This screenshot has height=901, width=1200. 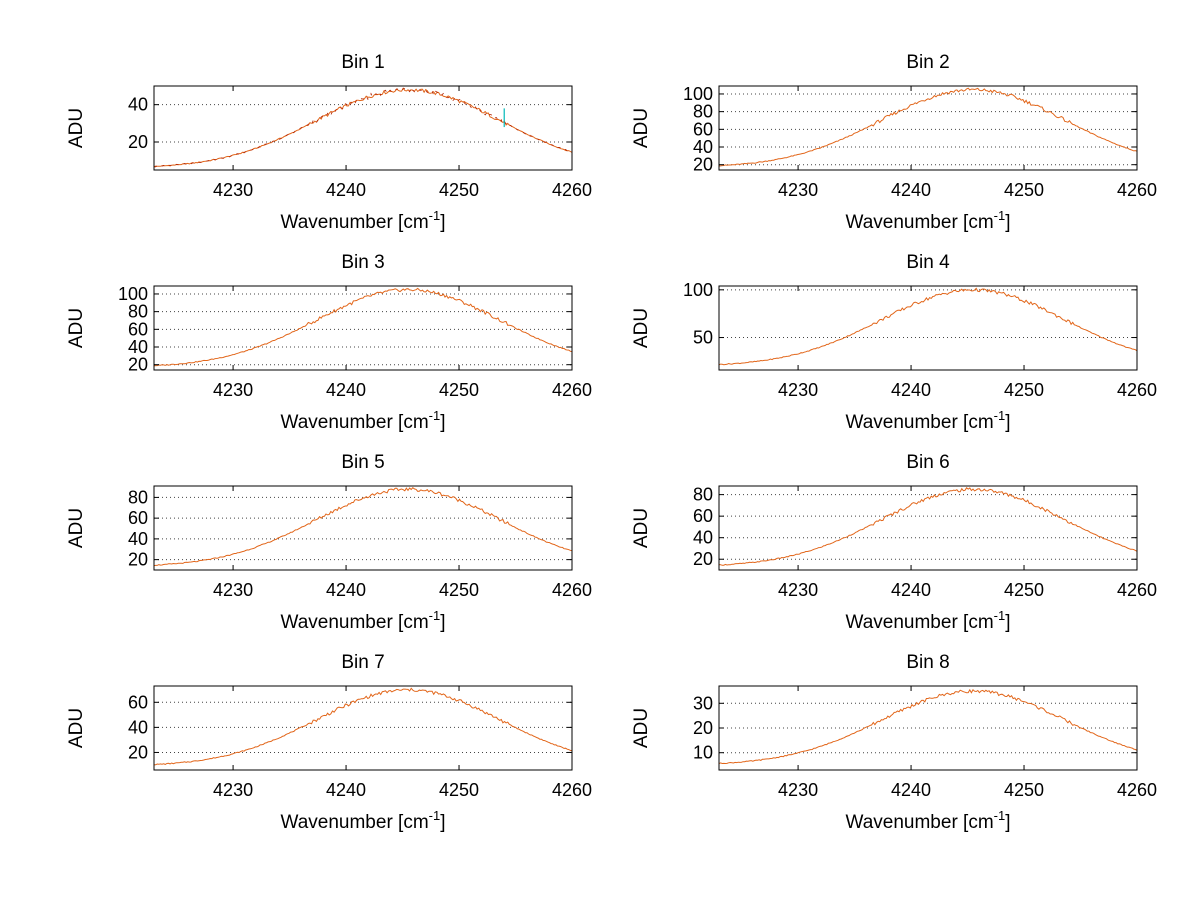 I want to click on spectrum-line-overlay, so click(x=363, y=127).